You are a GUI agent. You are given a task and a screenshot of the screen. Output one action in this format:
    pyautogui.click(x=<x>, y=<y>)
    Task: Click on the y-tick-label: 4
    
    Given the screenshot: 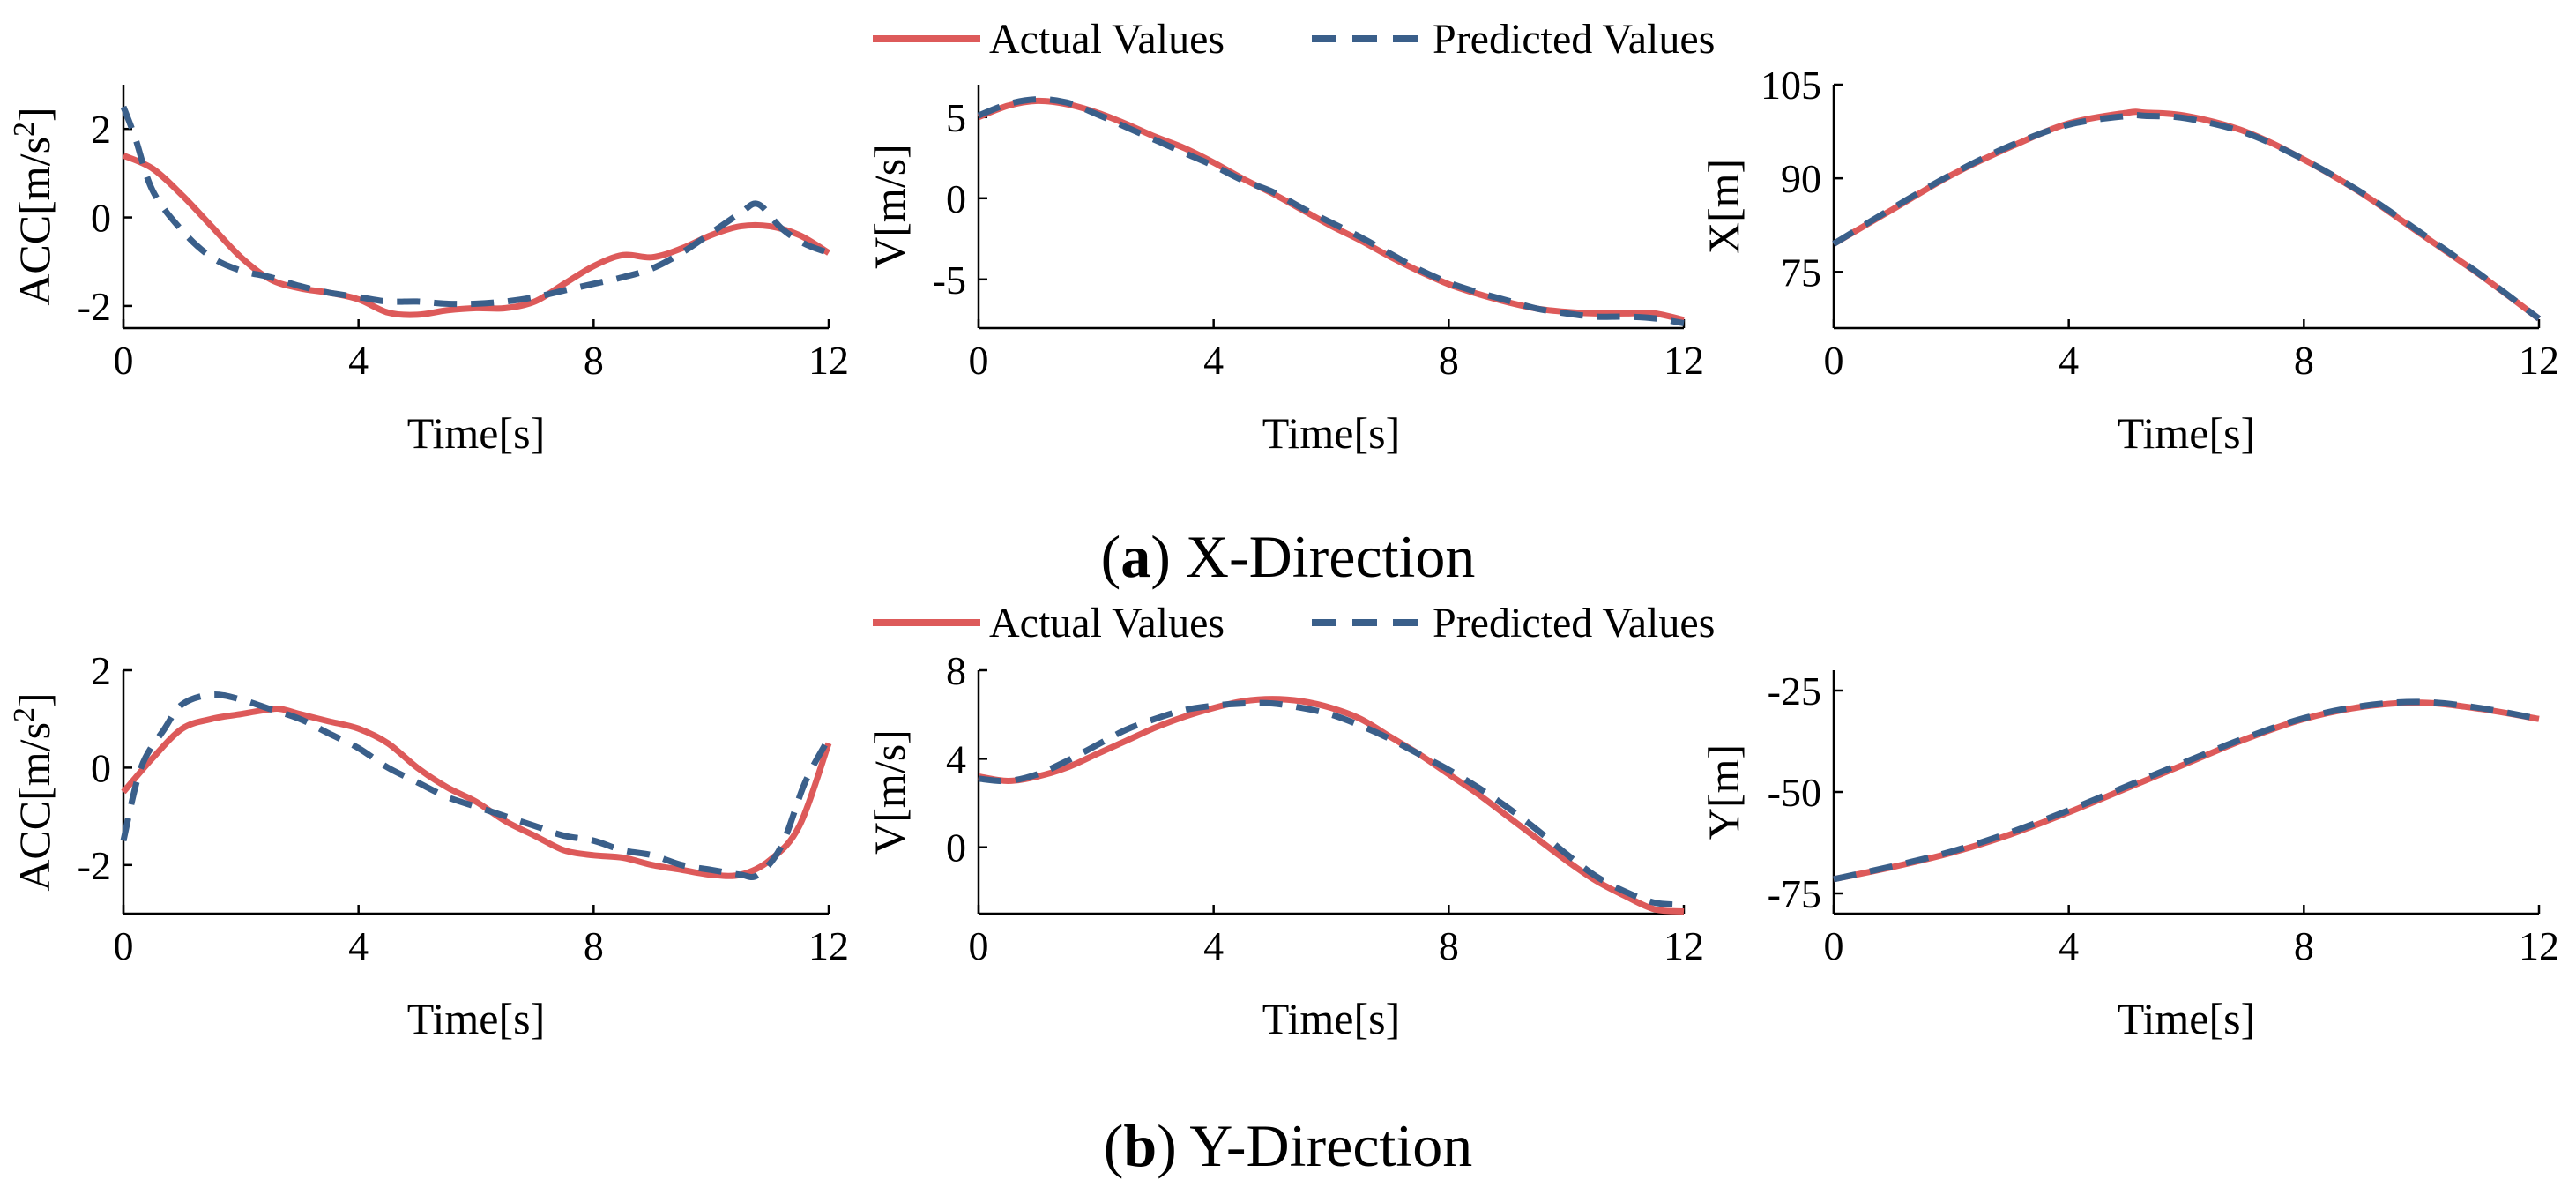 What is the action you would take?
    pyautogui.click(x=956, y=758)
    